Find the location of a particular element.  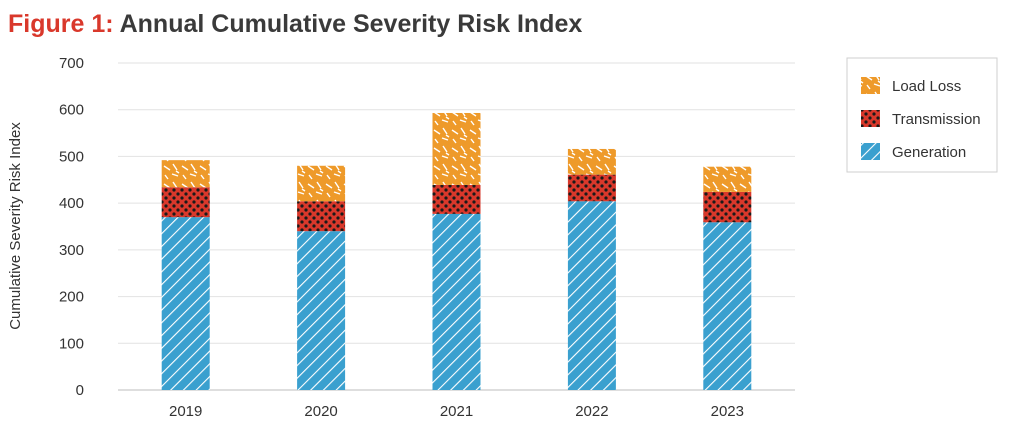

legend-label: Generation is located at coordinates (929, 152).